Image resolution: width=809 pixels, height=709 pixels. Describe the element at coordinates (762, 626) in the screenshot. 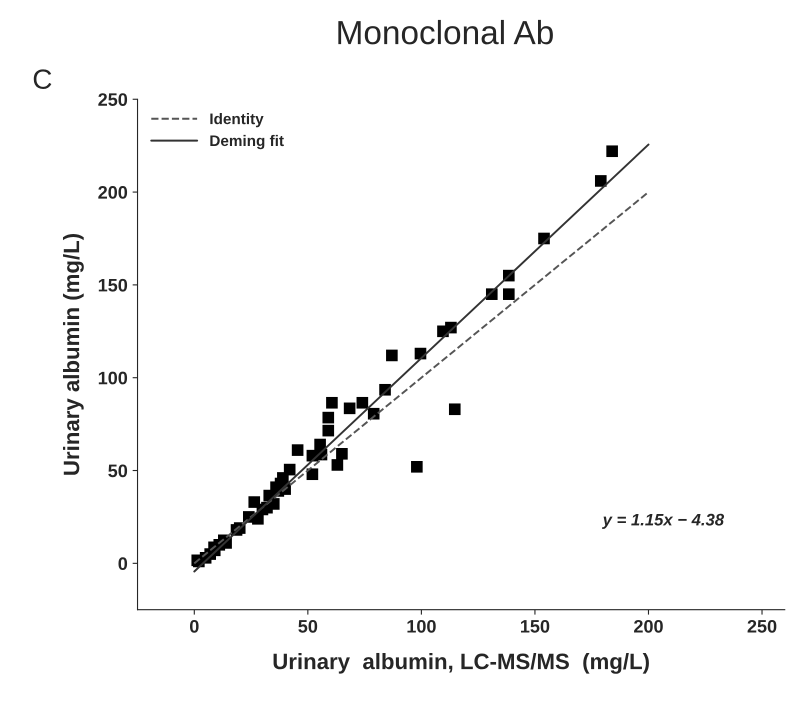

I see `x-tick-label: 250` at that location.